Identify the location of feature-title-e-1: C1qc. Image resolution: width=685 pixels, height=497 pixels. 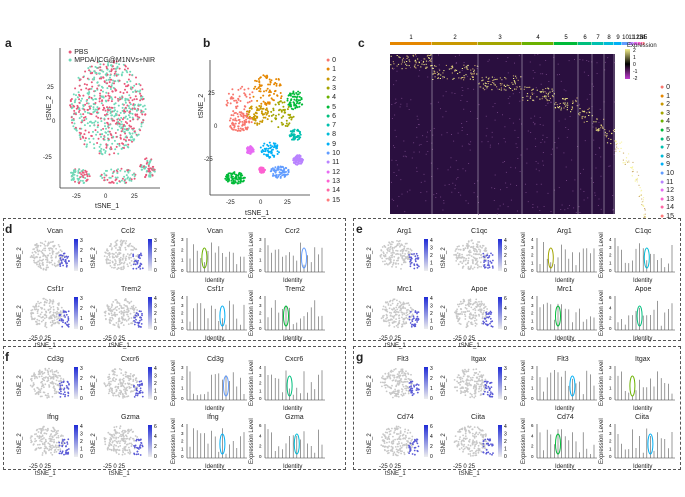
(479, 231).